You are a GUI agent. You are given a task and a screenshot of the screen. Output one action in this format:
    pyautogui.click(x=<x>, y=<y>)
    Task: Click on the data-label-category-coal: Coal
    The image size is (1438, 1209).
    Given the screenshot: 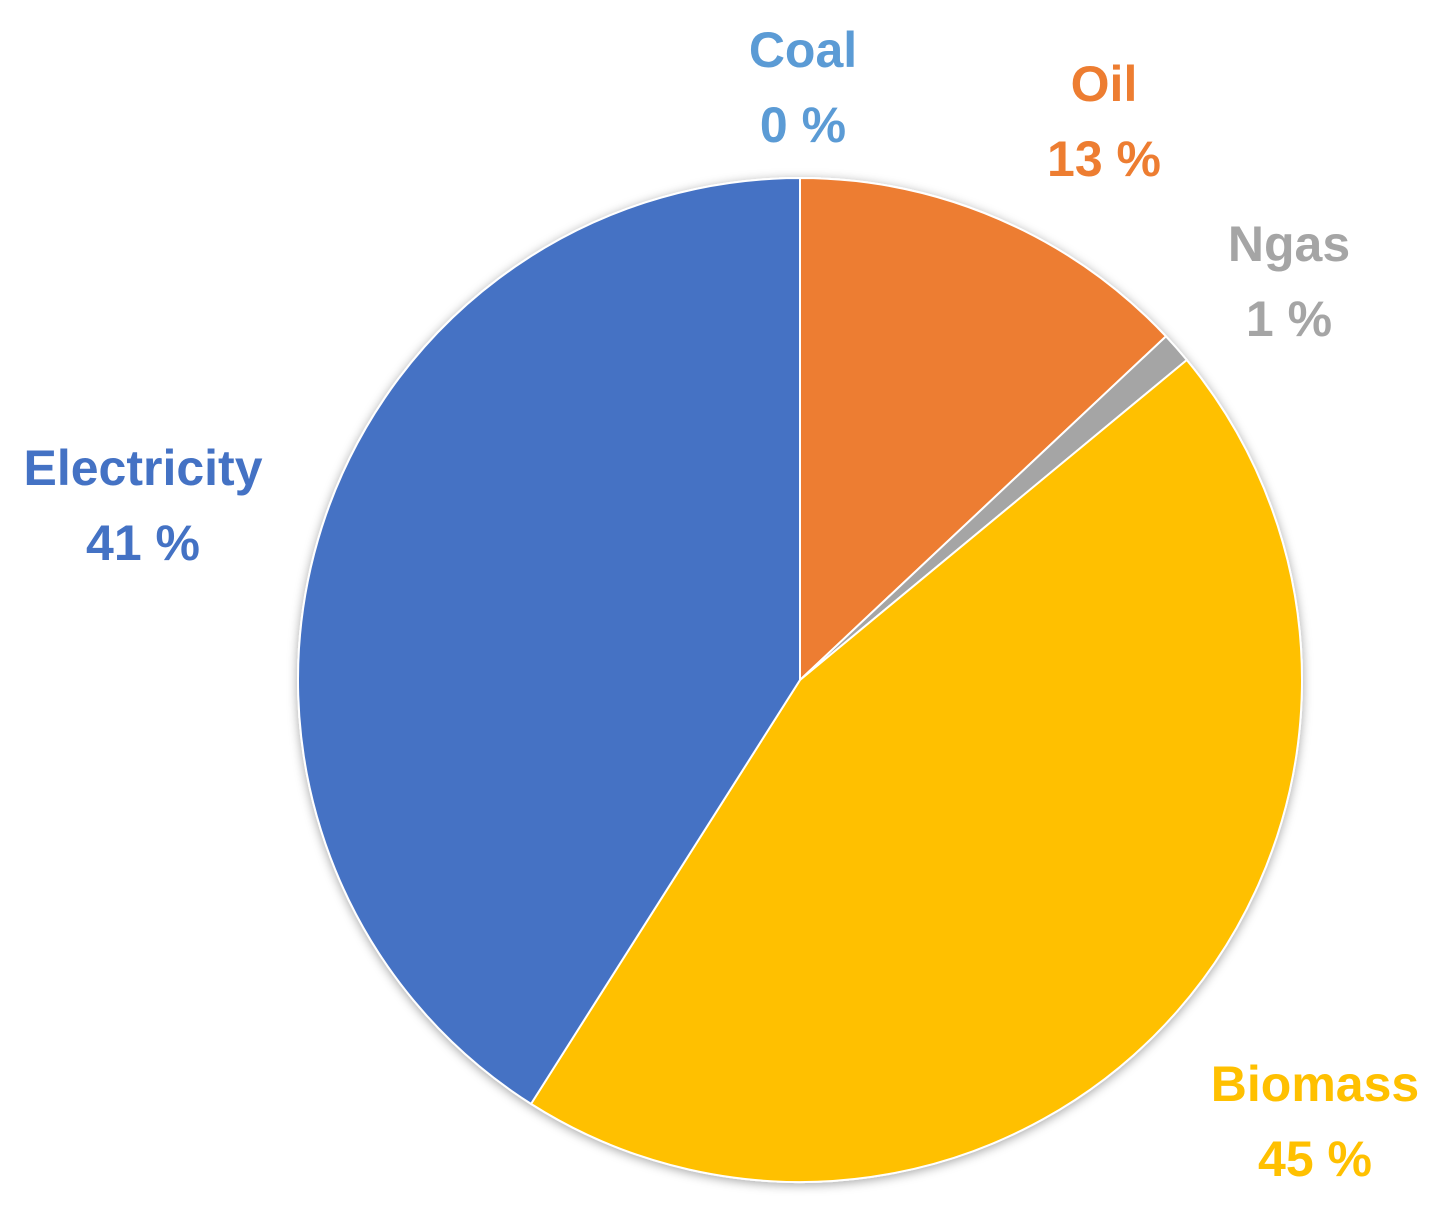 What is the action you would take?
    pyautogui.click(x=803, y=50)
    